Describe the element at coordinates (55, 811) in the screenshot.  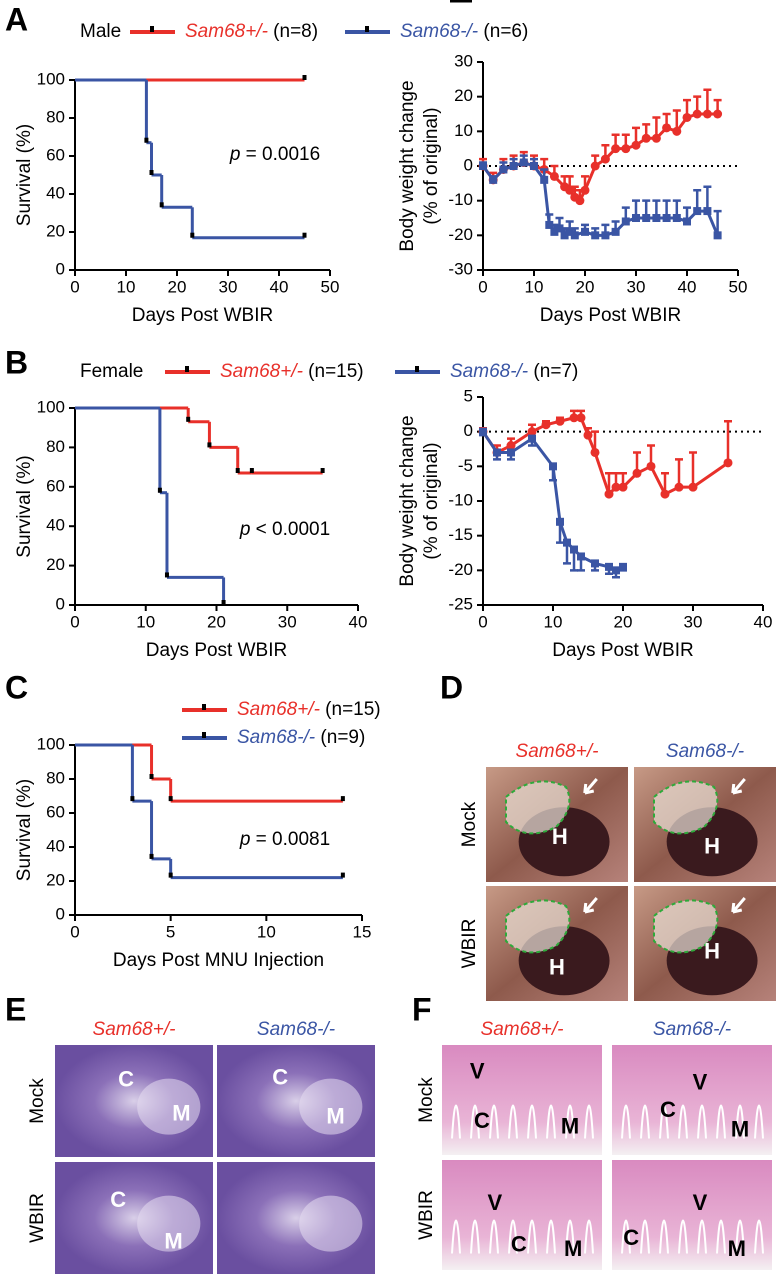
I see `y-tick-label: 60` at that location.